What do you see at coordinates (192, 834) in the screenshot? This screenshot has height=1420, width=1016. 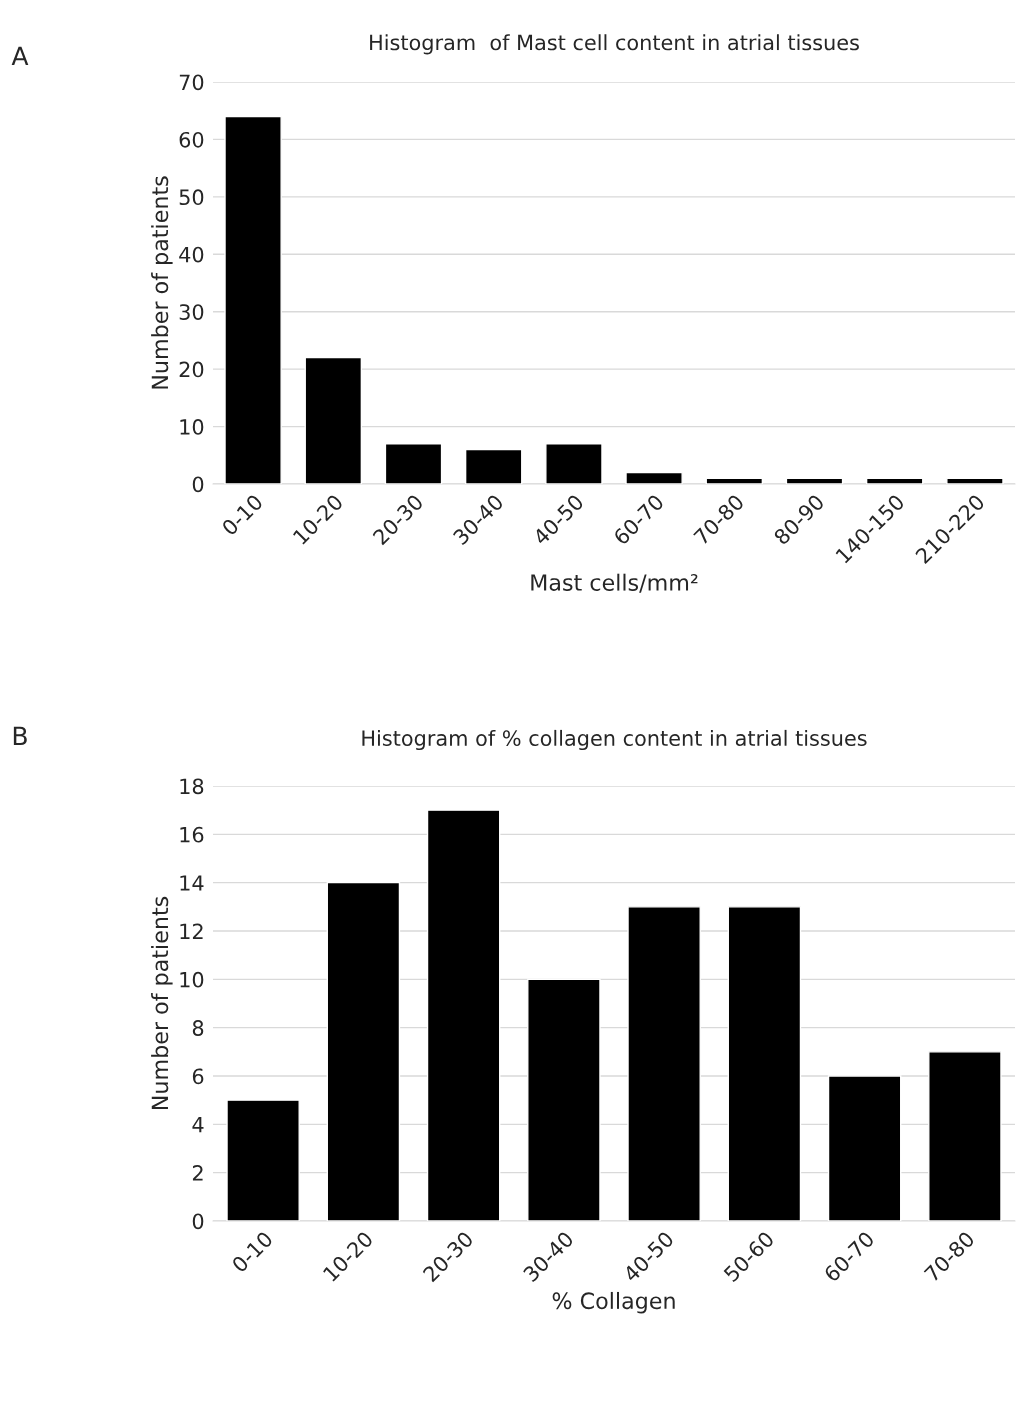 I see `y-tick-label: 16` at bounding box center [192, 834].